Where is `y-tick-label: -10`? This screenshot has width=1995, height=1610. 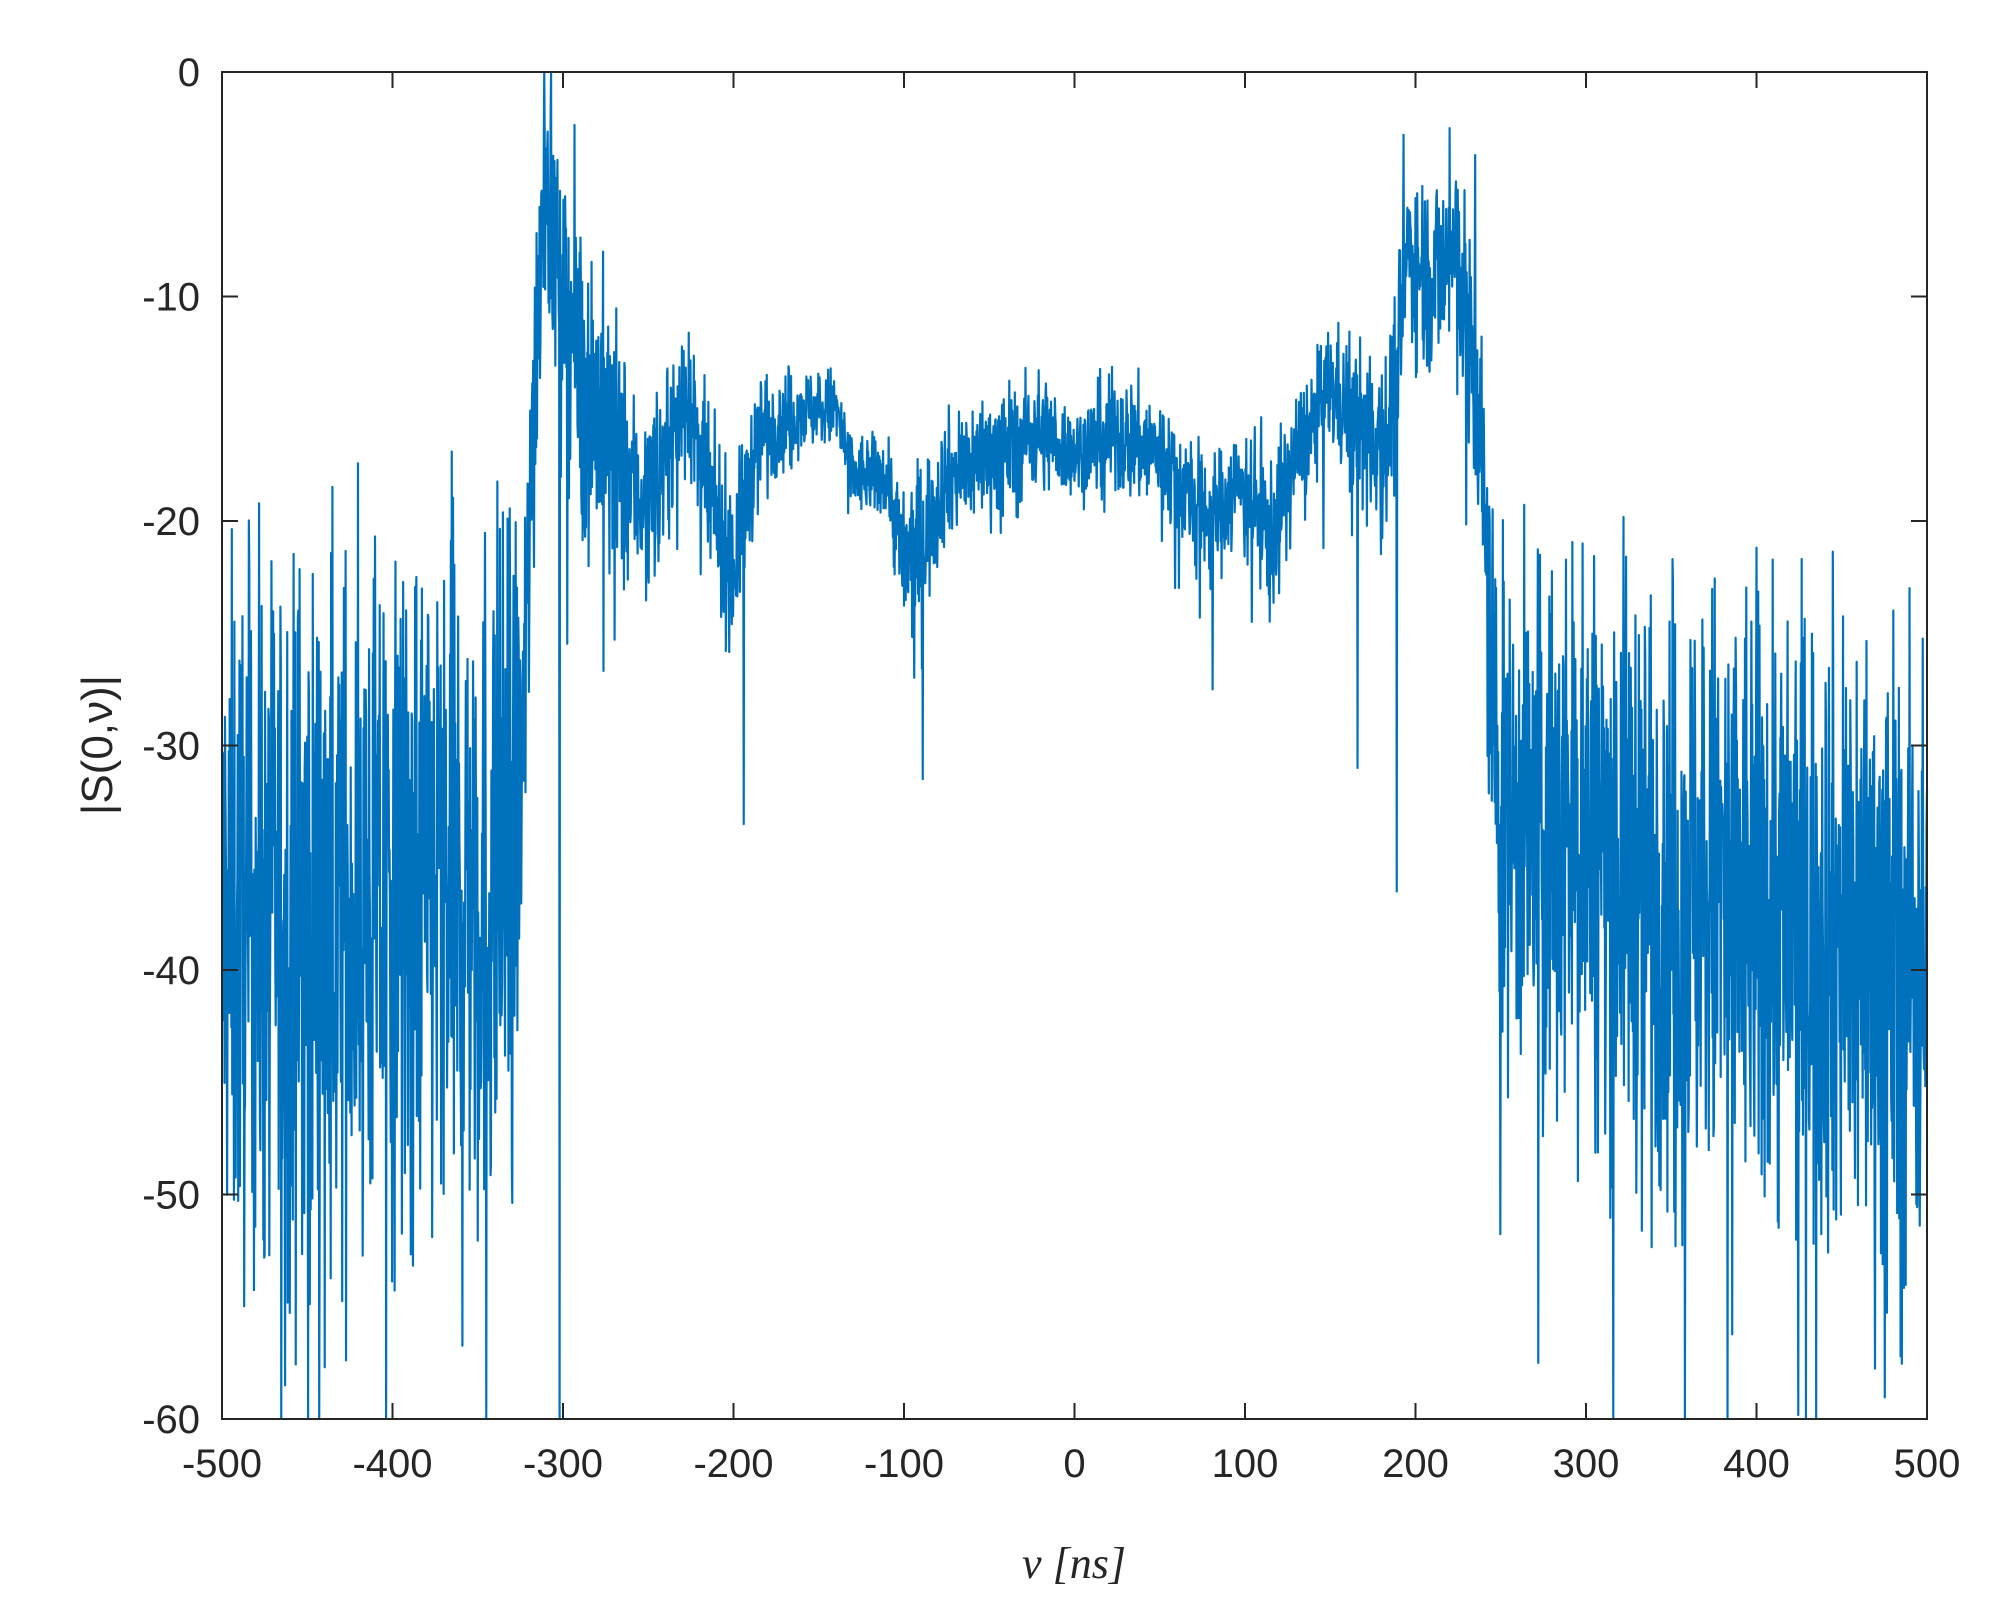
y-tick-label: -10 is located at coordinates (171, 298).